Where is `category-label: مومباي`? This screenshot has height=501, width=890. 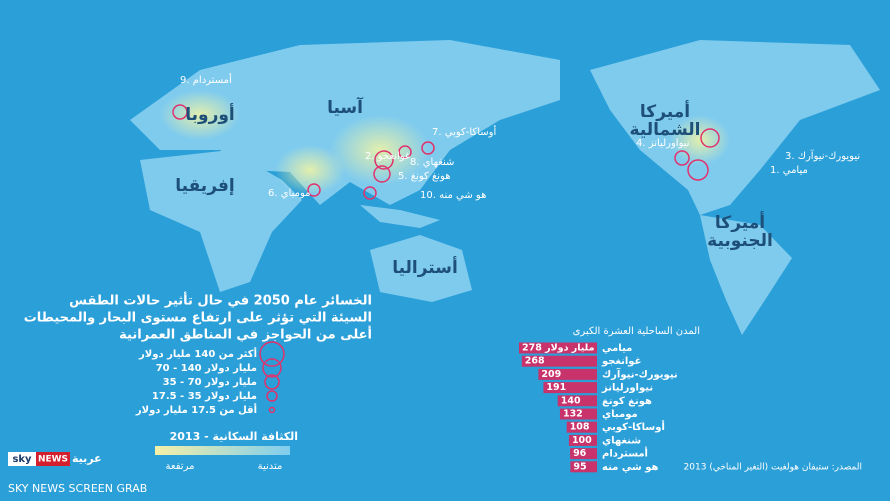
category-label: مومباي is located at coordinates (620, 414).